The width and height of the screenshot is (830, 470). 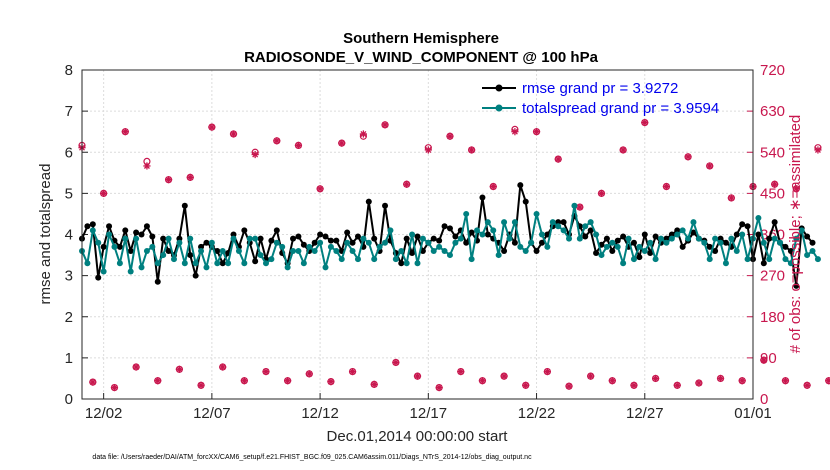 What do you see at coordinates (69, 399) in the screenshot?
I see `y-tick-label: 0` at bounding box center [69, 399].